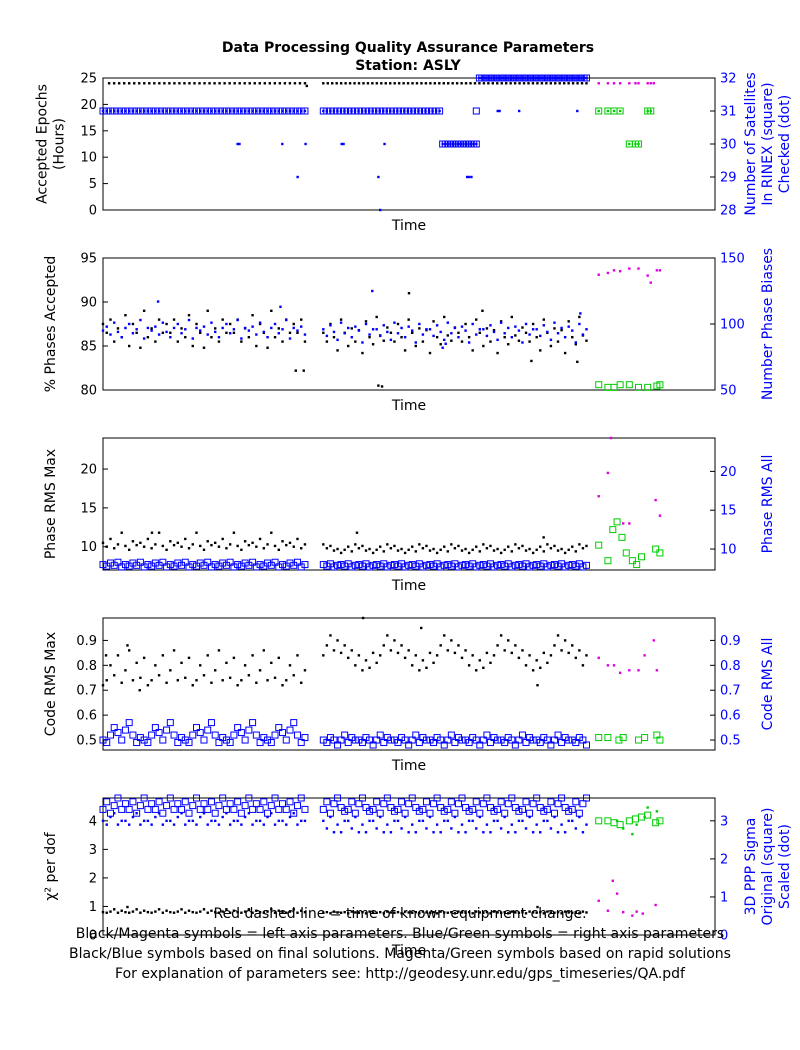  What do you see at coordinates (409, 324) in the screenshot?
I see `plot-frame` at bounding box center [409, 324].